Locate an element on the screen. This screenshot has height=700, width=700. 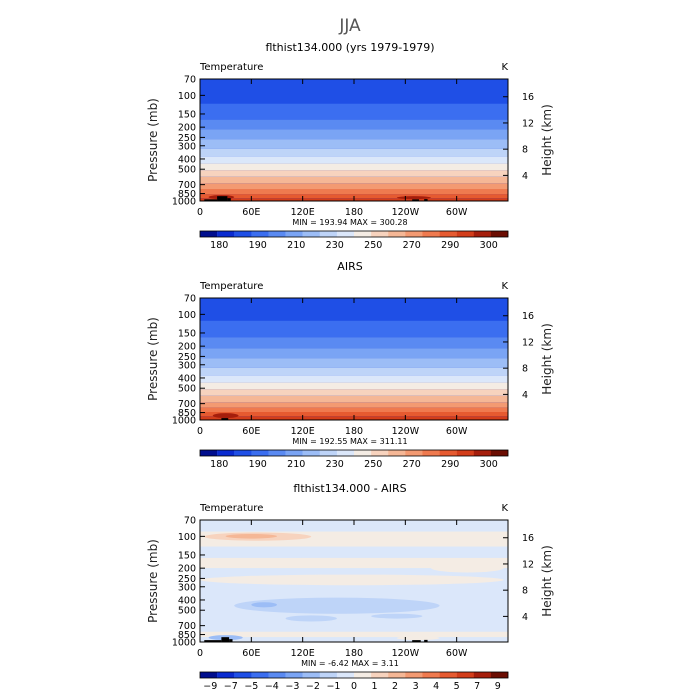
colorbar-label: 7 is located at coordinates (477, 686).